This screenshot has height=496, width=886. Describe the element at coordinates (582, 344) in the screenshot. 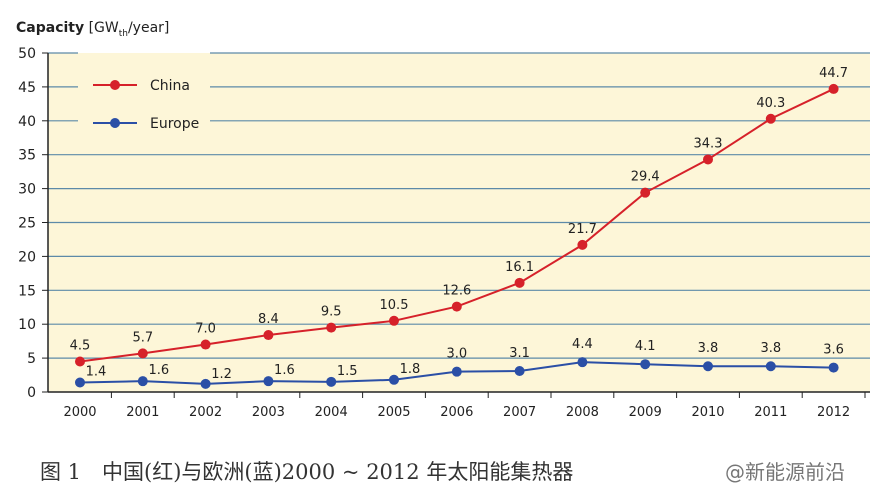

I see `data-label: 4.4` at that location.